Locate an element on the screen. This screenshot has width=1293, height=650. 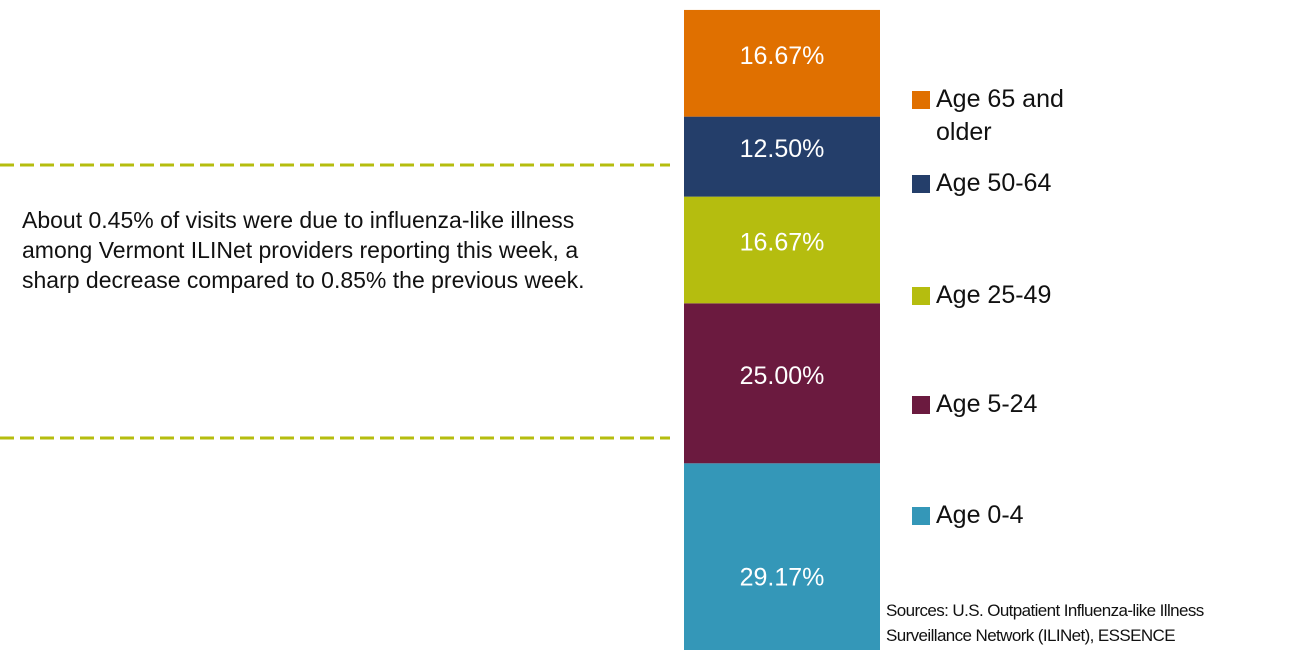
legend-item: Age 25-49 is located at coordinates (989, 295).